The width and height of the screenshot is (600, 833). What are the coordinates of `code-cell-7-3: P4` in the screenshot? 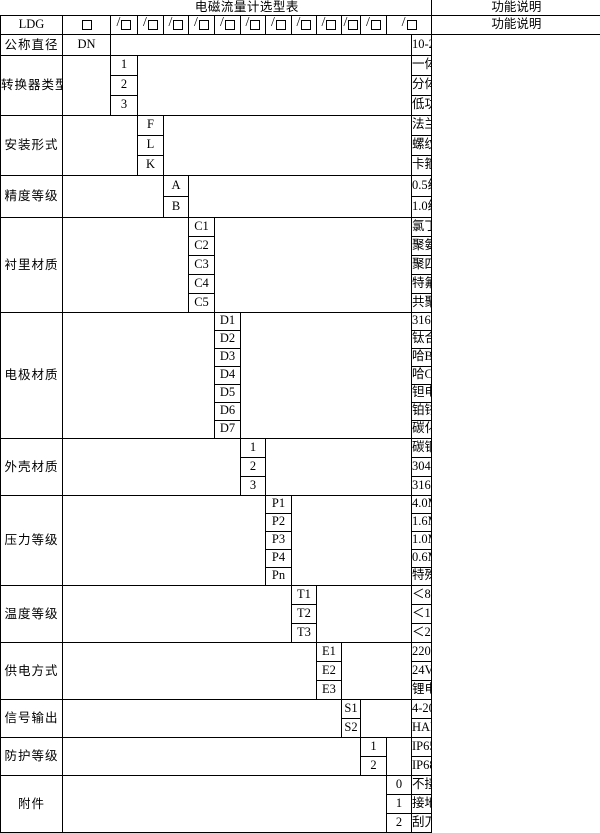 It's located at (279, 558).